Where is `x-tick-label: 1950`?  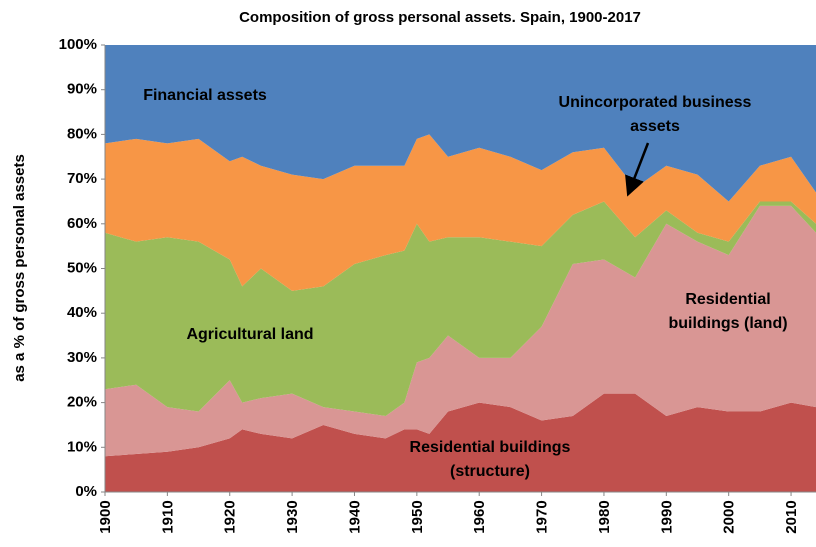
x-tick-label: 1950 is located at coordinates (417, 516).